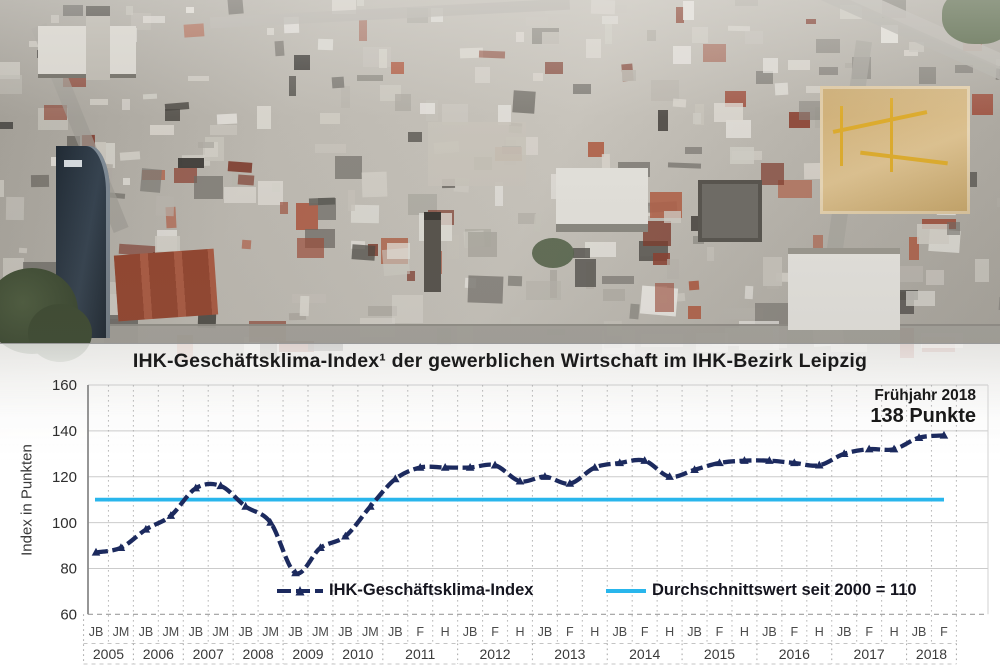 The image size is (1000, 666). I want to click on solid-line-swatch, so click(626, 590).